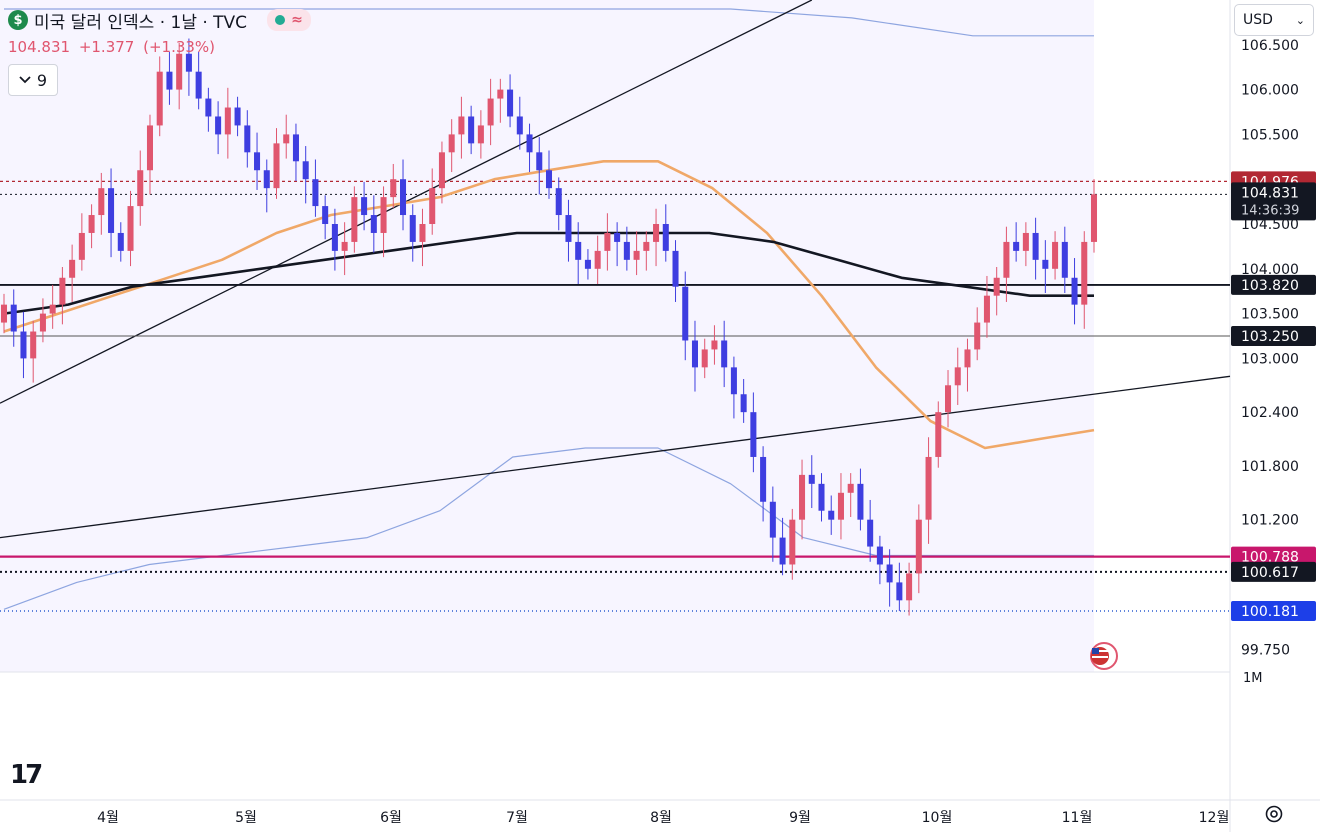 The image size is (1320, 832). I want to click on chart-header: $ 미국 달러 인덱스 · 1날 · TVC ≈, so click(159, 20).